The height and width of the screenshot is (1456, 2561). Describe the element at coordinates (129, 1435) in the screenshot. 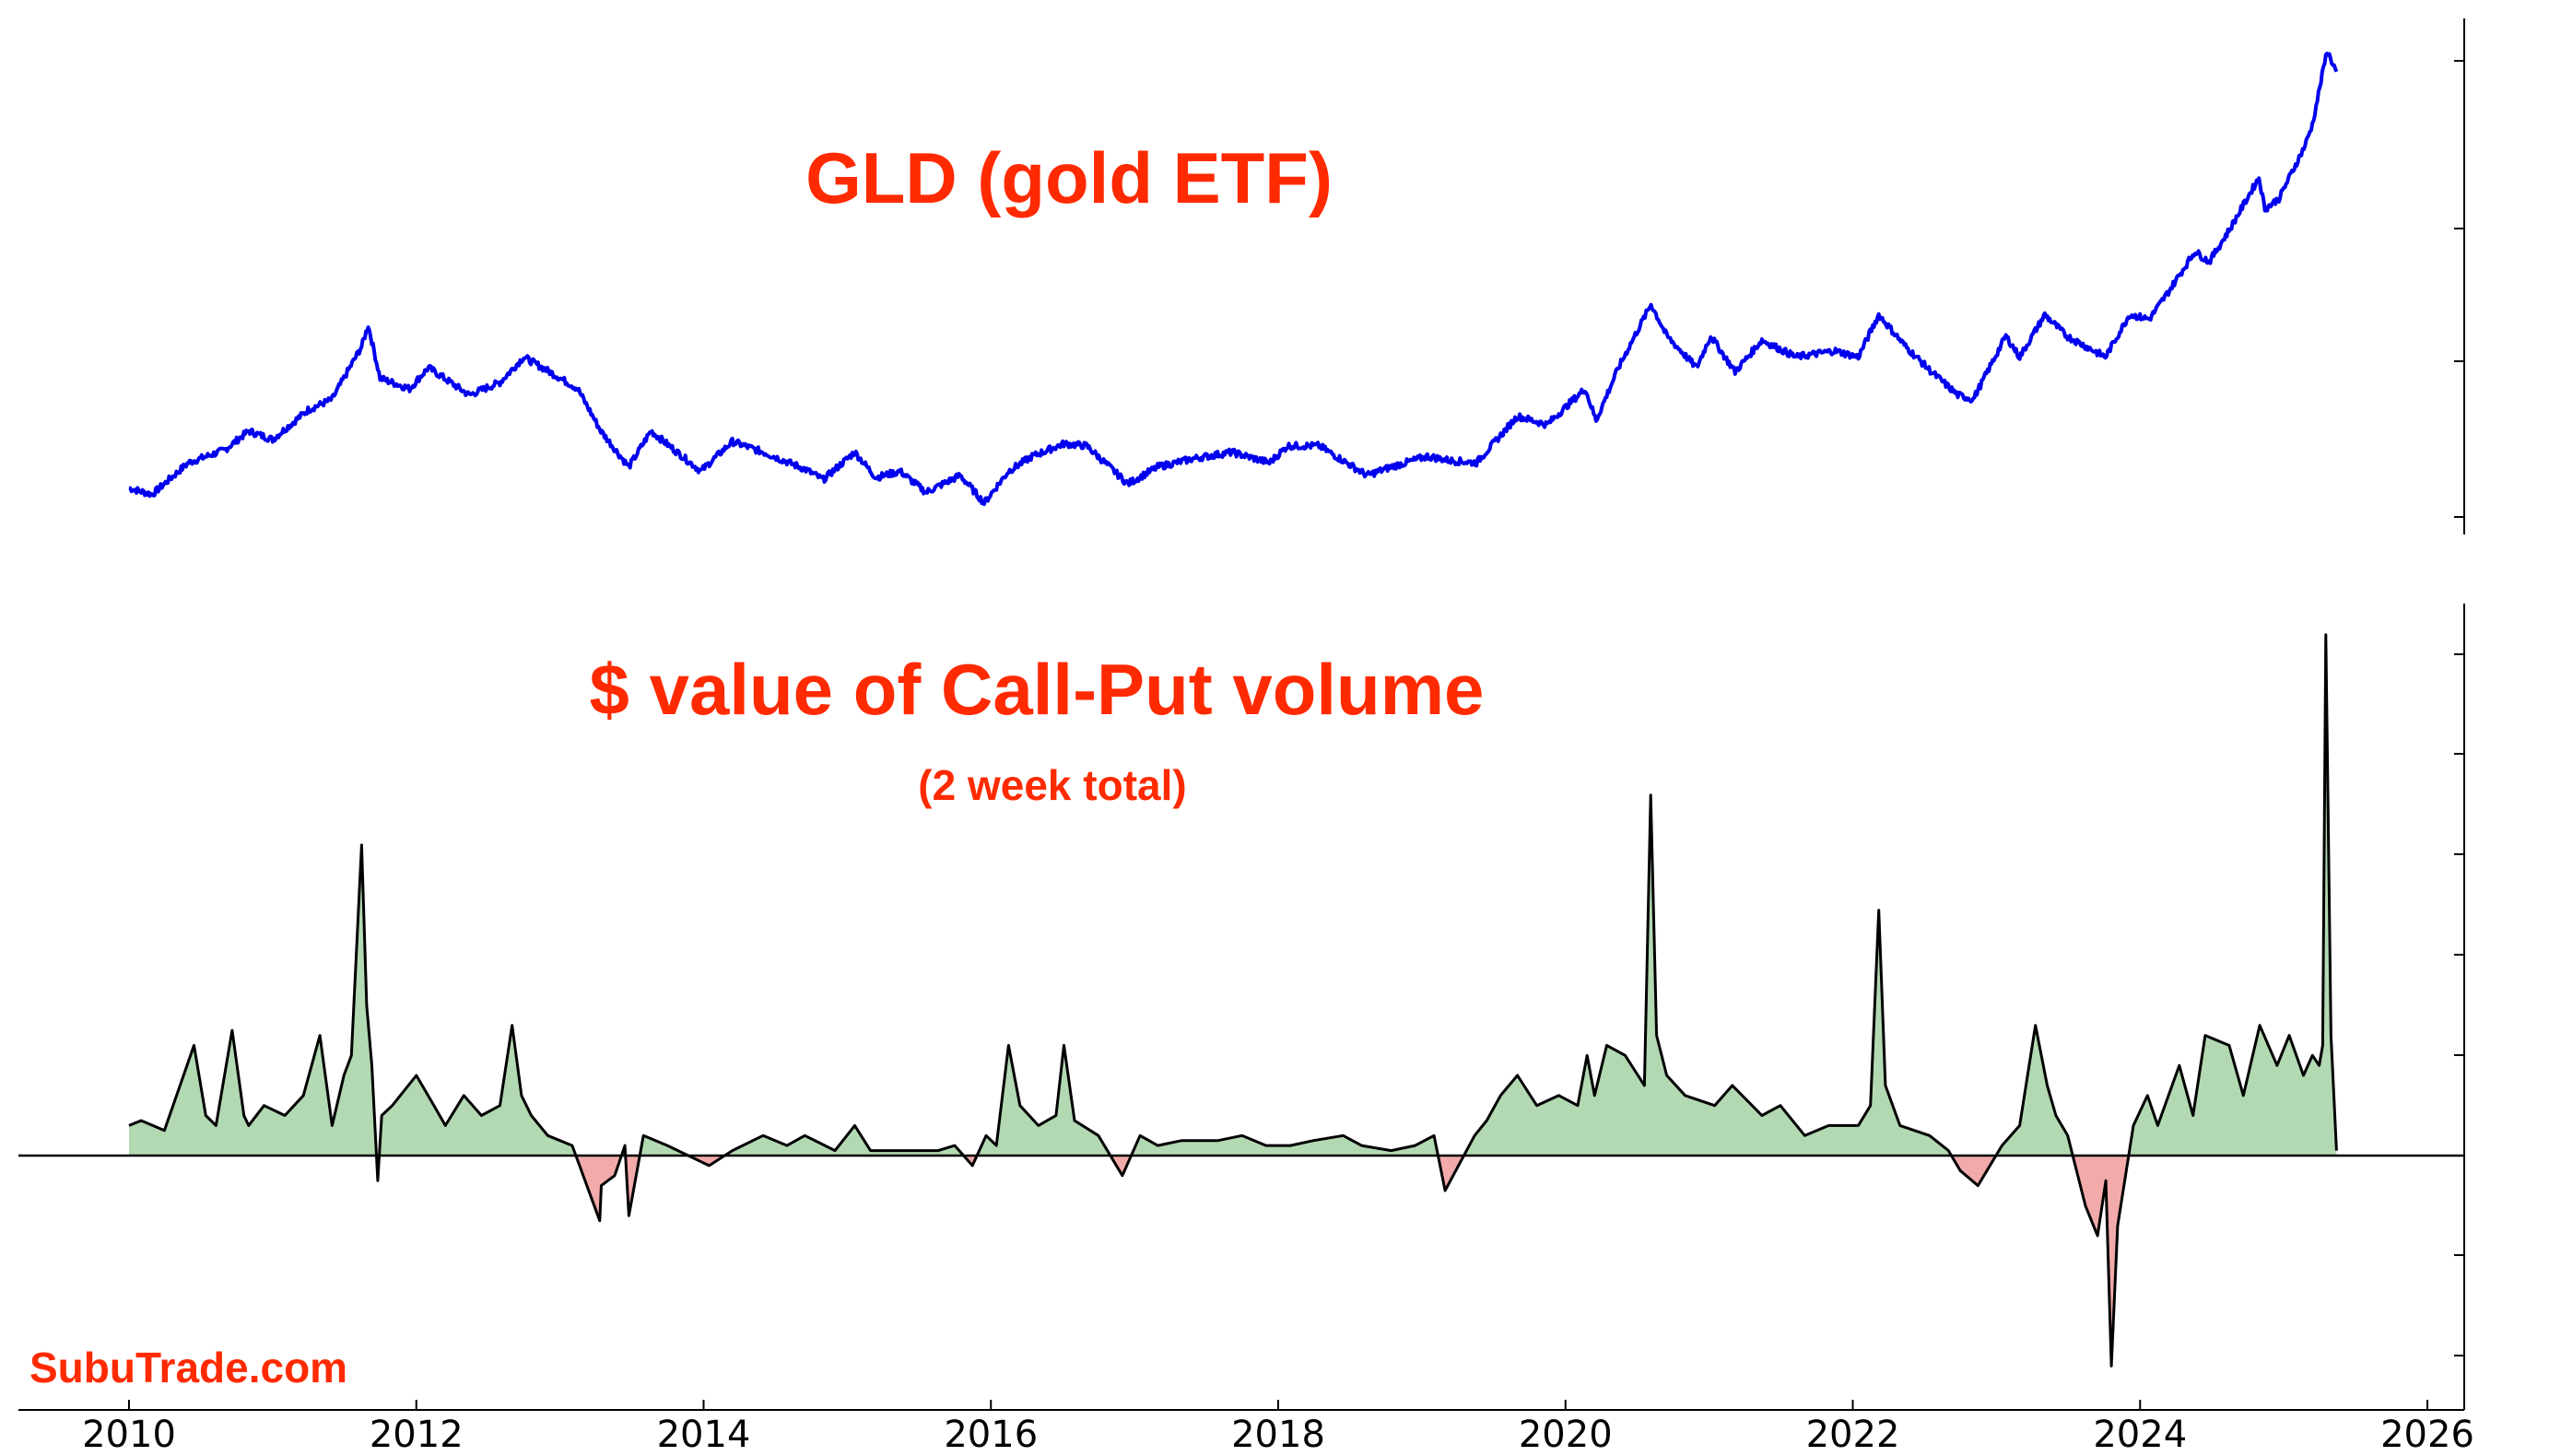

I see `x-tick-label: 2010` at that location.